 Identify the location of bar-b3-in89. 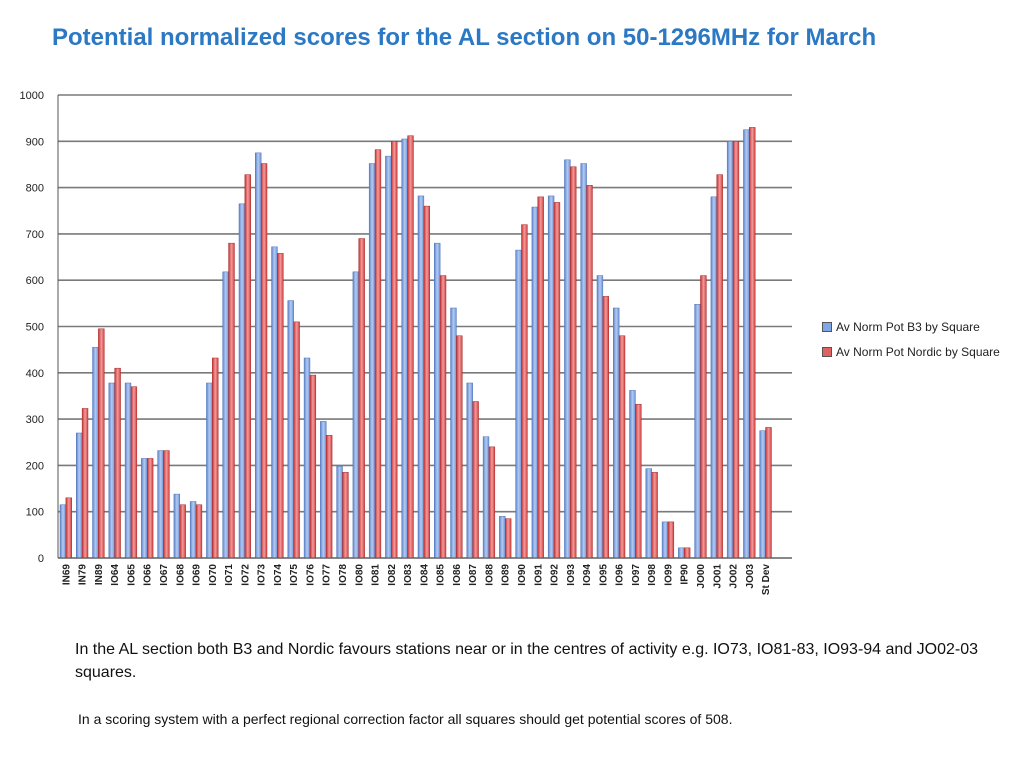
(95, 453).